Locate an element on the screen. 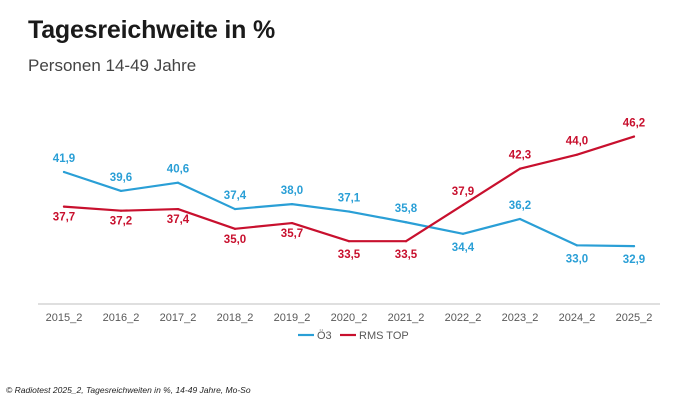 The height and width of the screenshot is (400, 696). x-tick-label: 2024_2 is located at coordinates (577, 318).